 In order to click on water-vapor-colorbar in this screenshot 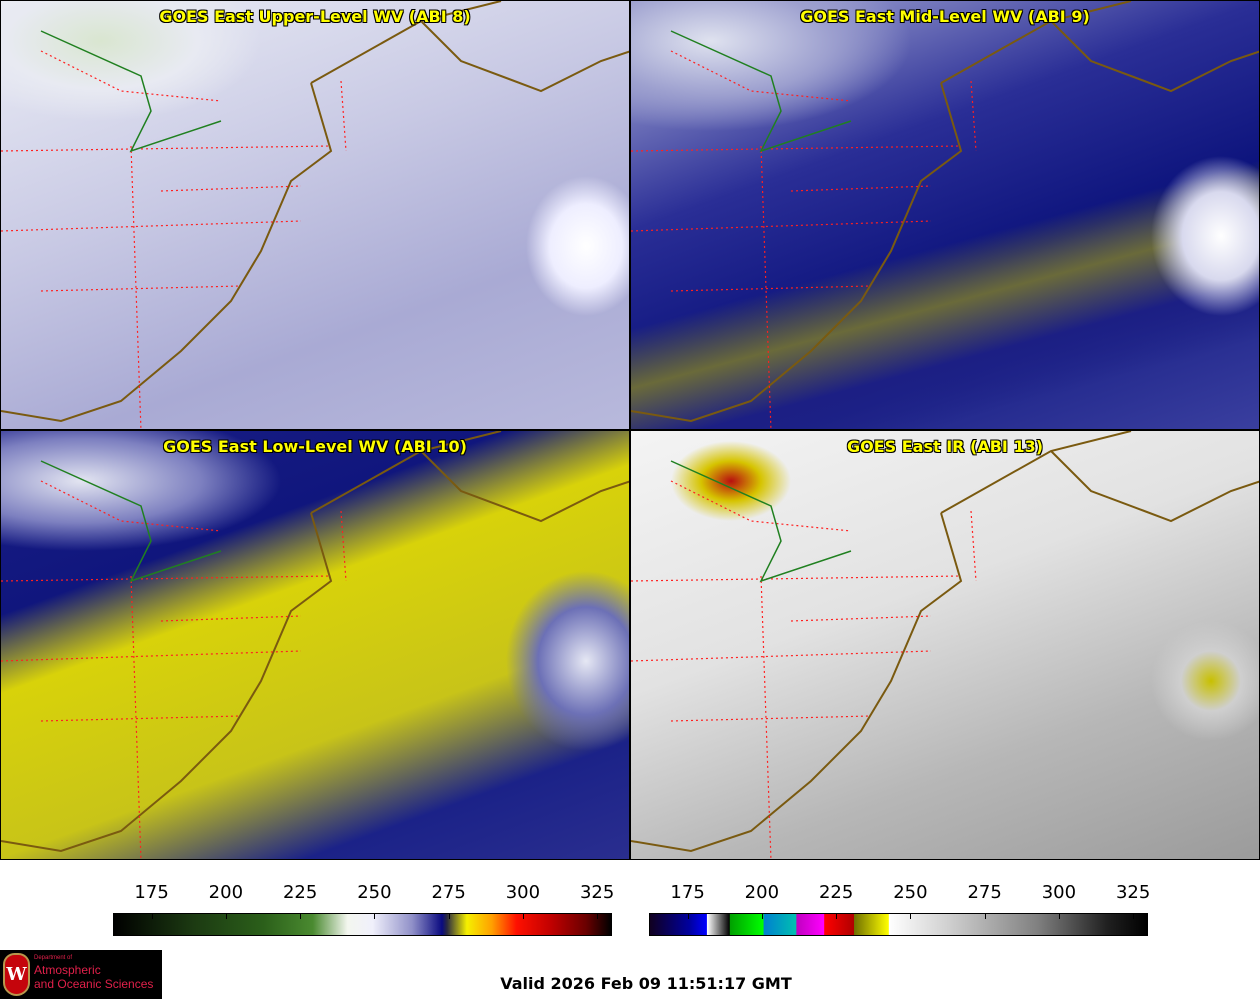, I will do `click(362, 924)`.